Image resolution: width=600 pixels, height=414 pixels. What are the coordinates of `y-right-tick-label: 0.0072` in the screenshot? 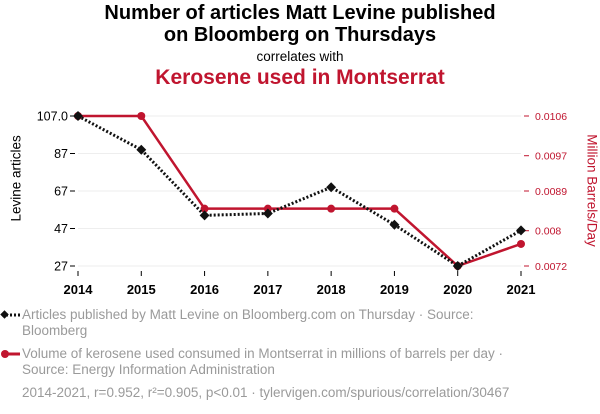 It's located at (551, 267).